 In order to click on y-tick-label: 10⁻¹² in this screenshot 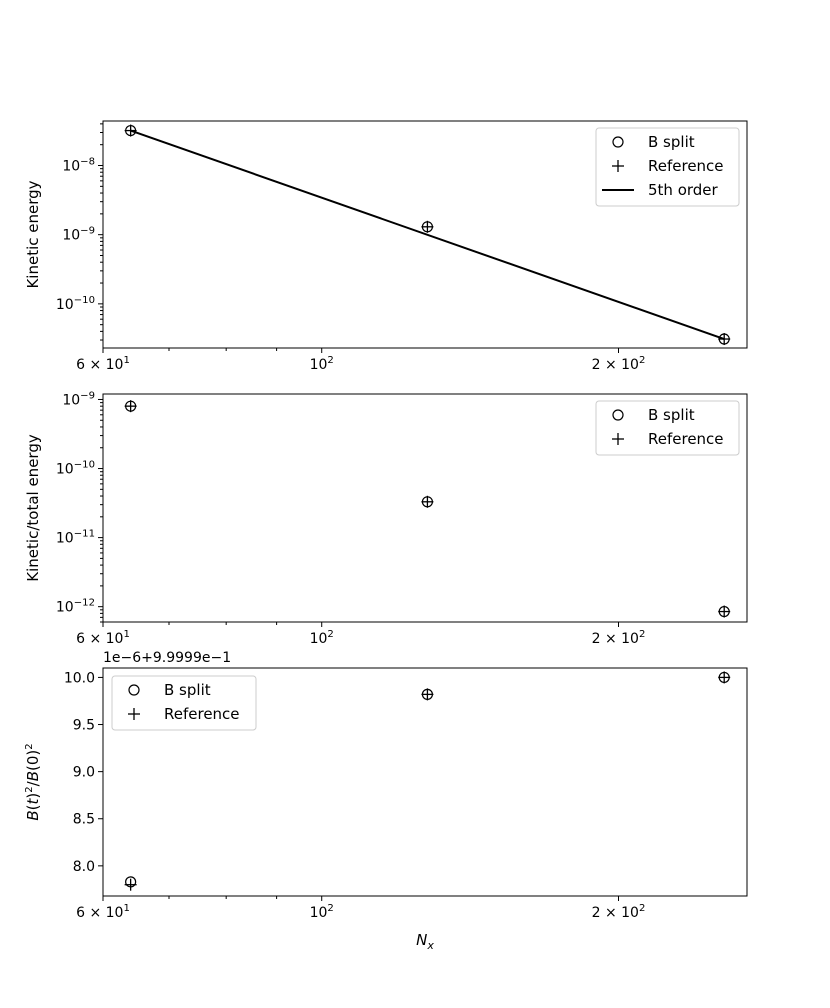, I will do `click(75, 607)`.